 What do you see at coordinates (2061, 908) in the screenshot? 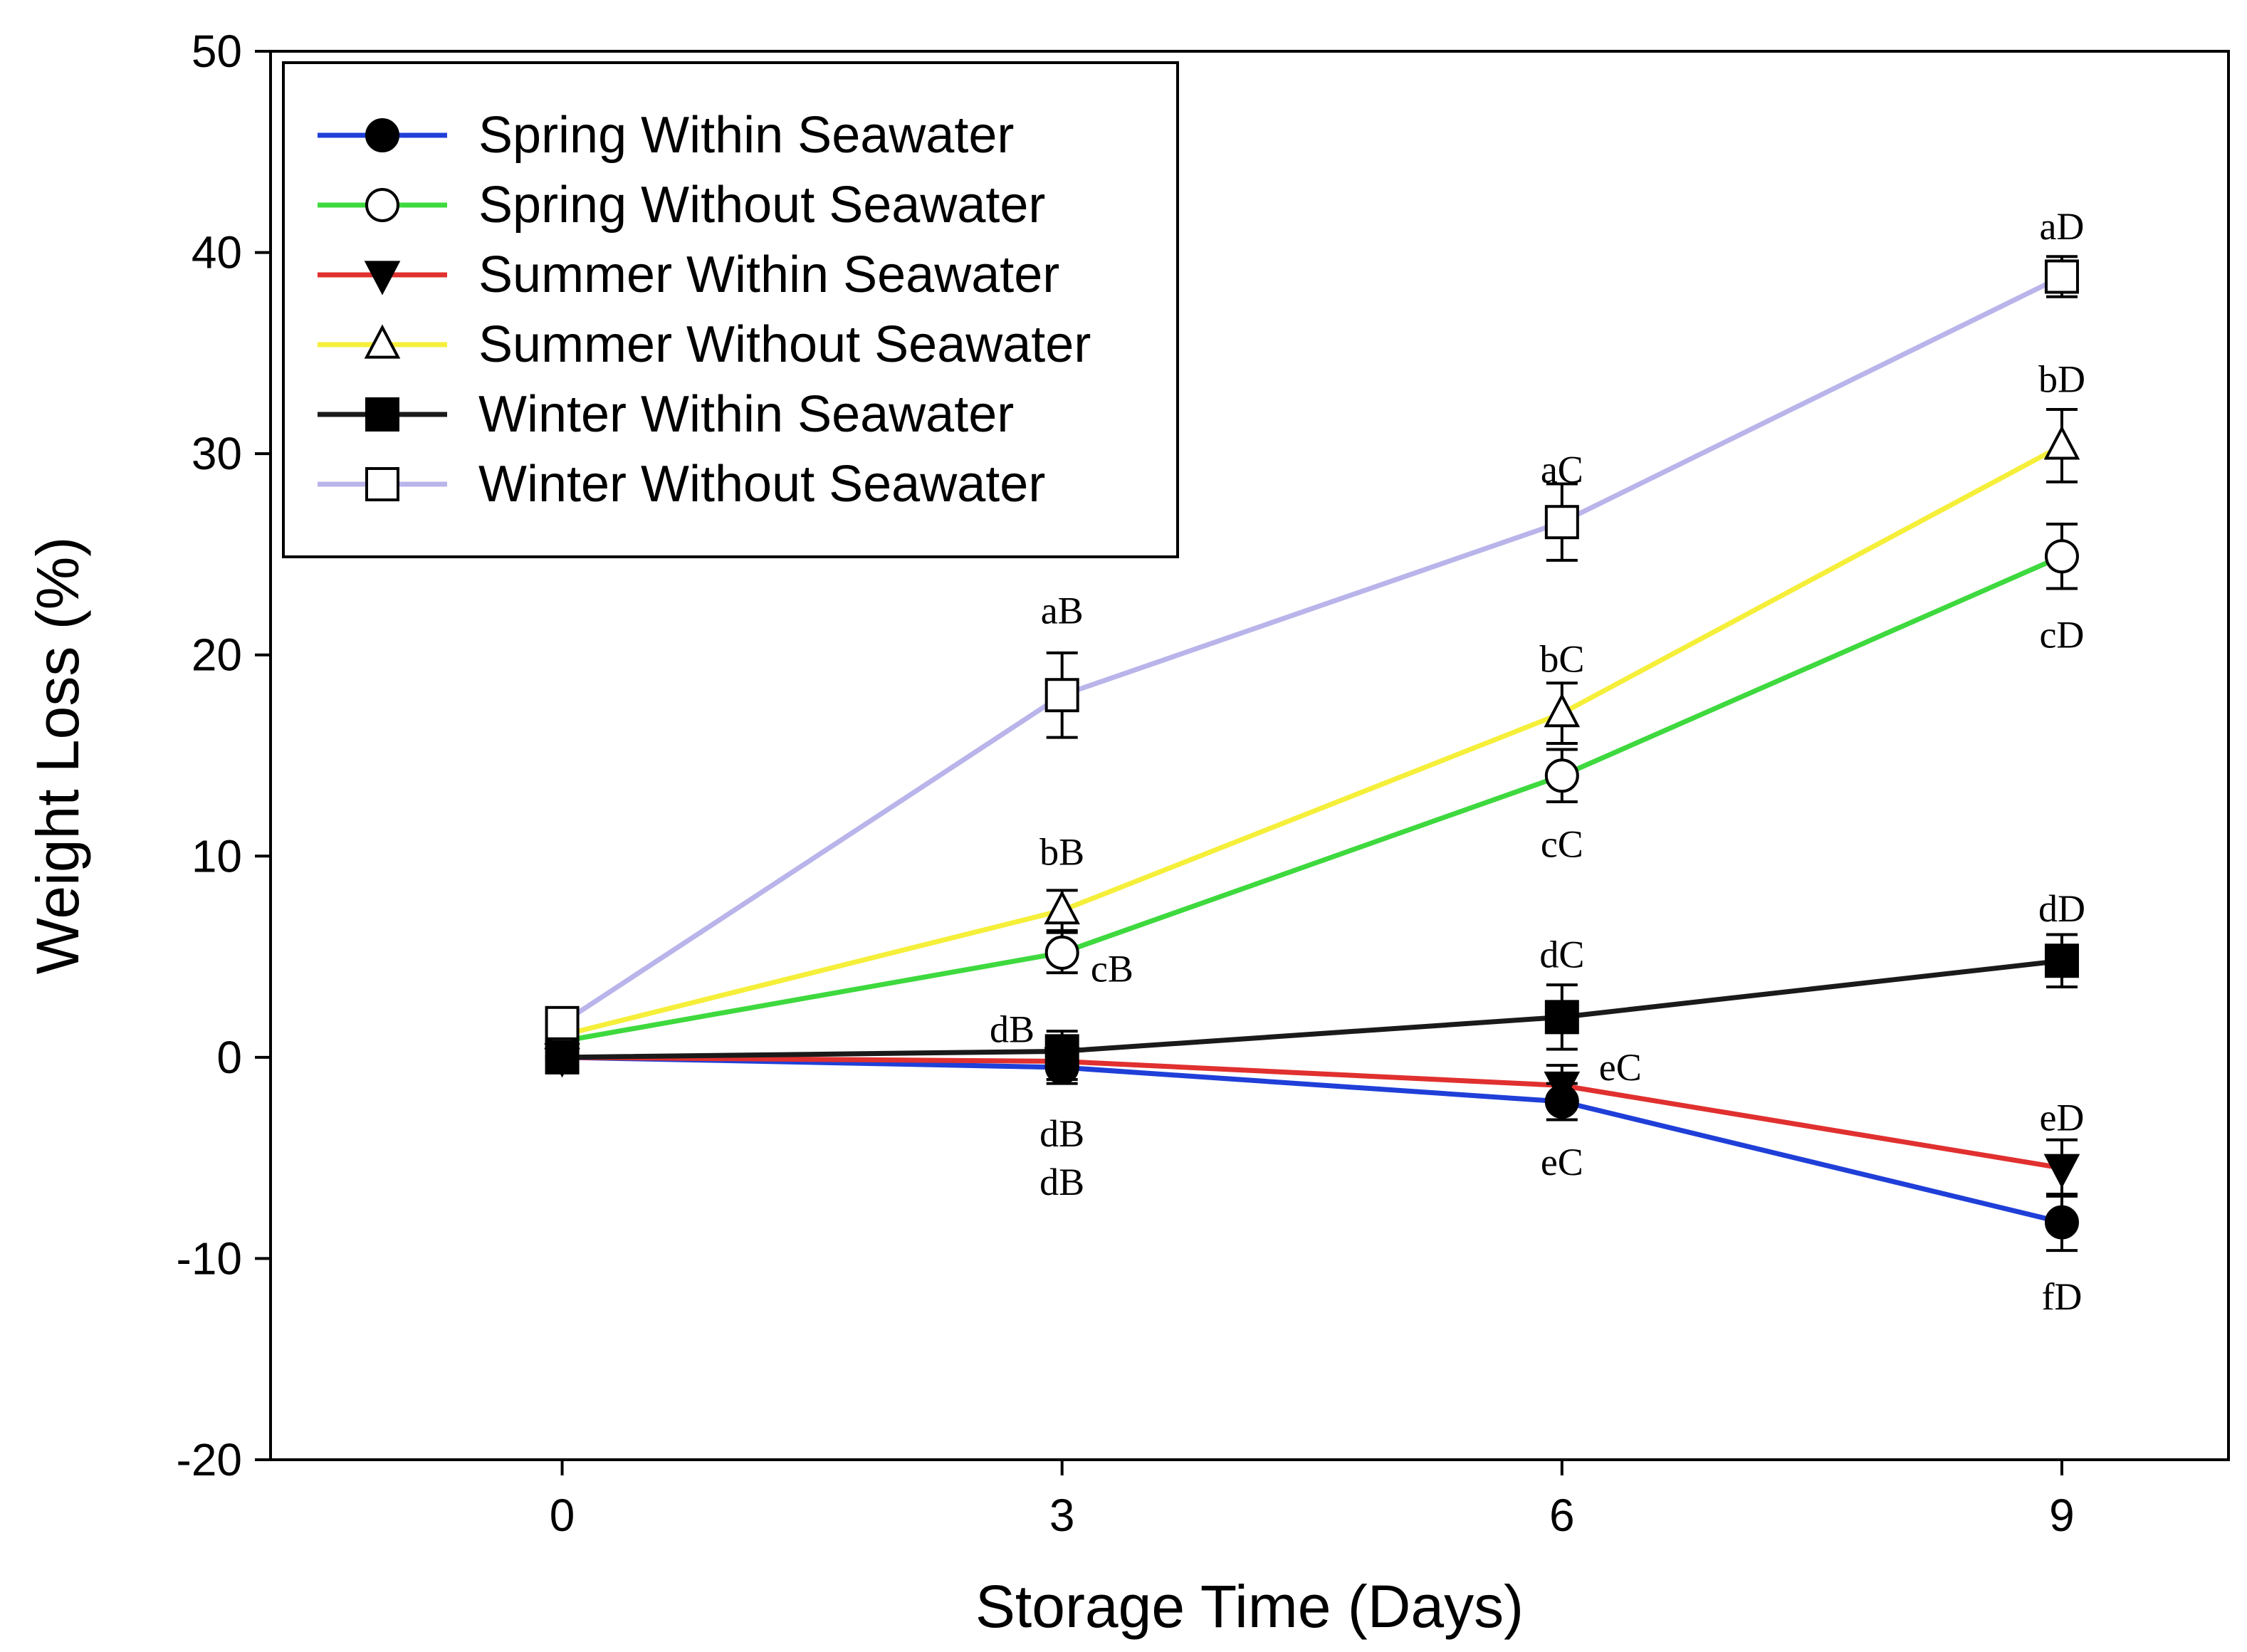
I see `significance-label: dD` at bounding box center [2061, 908].